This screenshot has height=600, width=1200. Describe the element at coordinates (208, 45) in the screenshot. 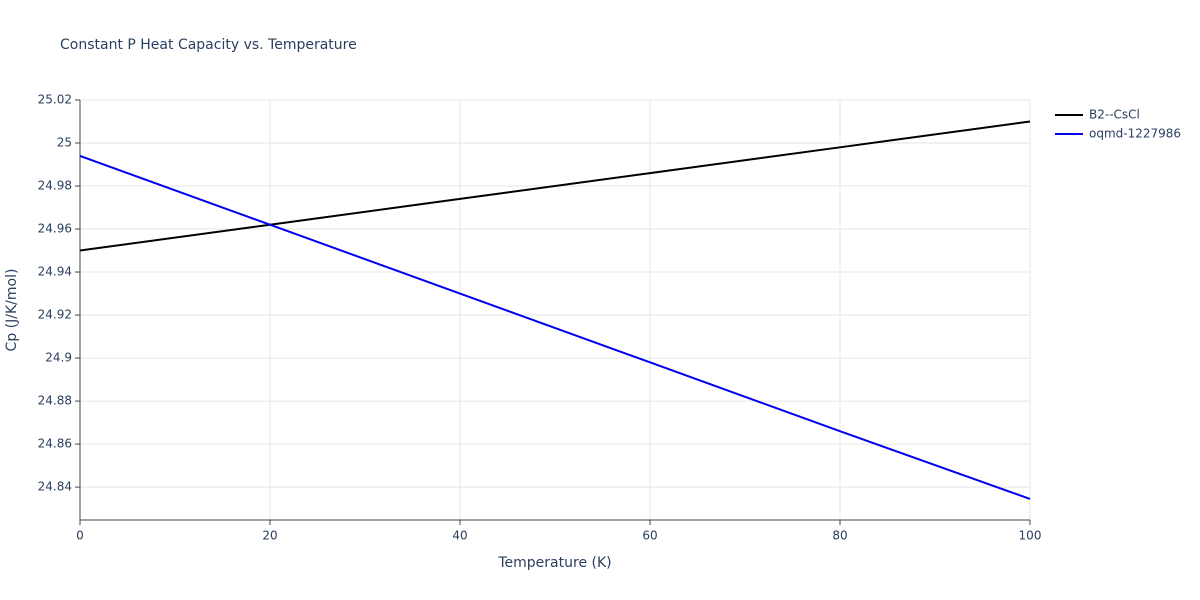

I see `chart-title: Constant P Heat Capacity vs. Temperature` at that location.